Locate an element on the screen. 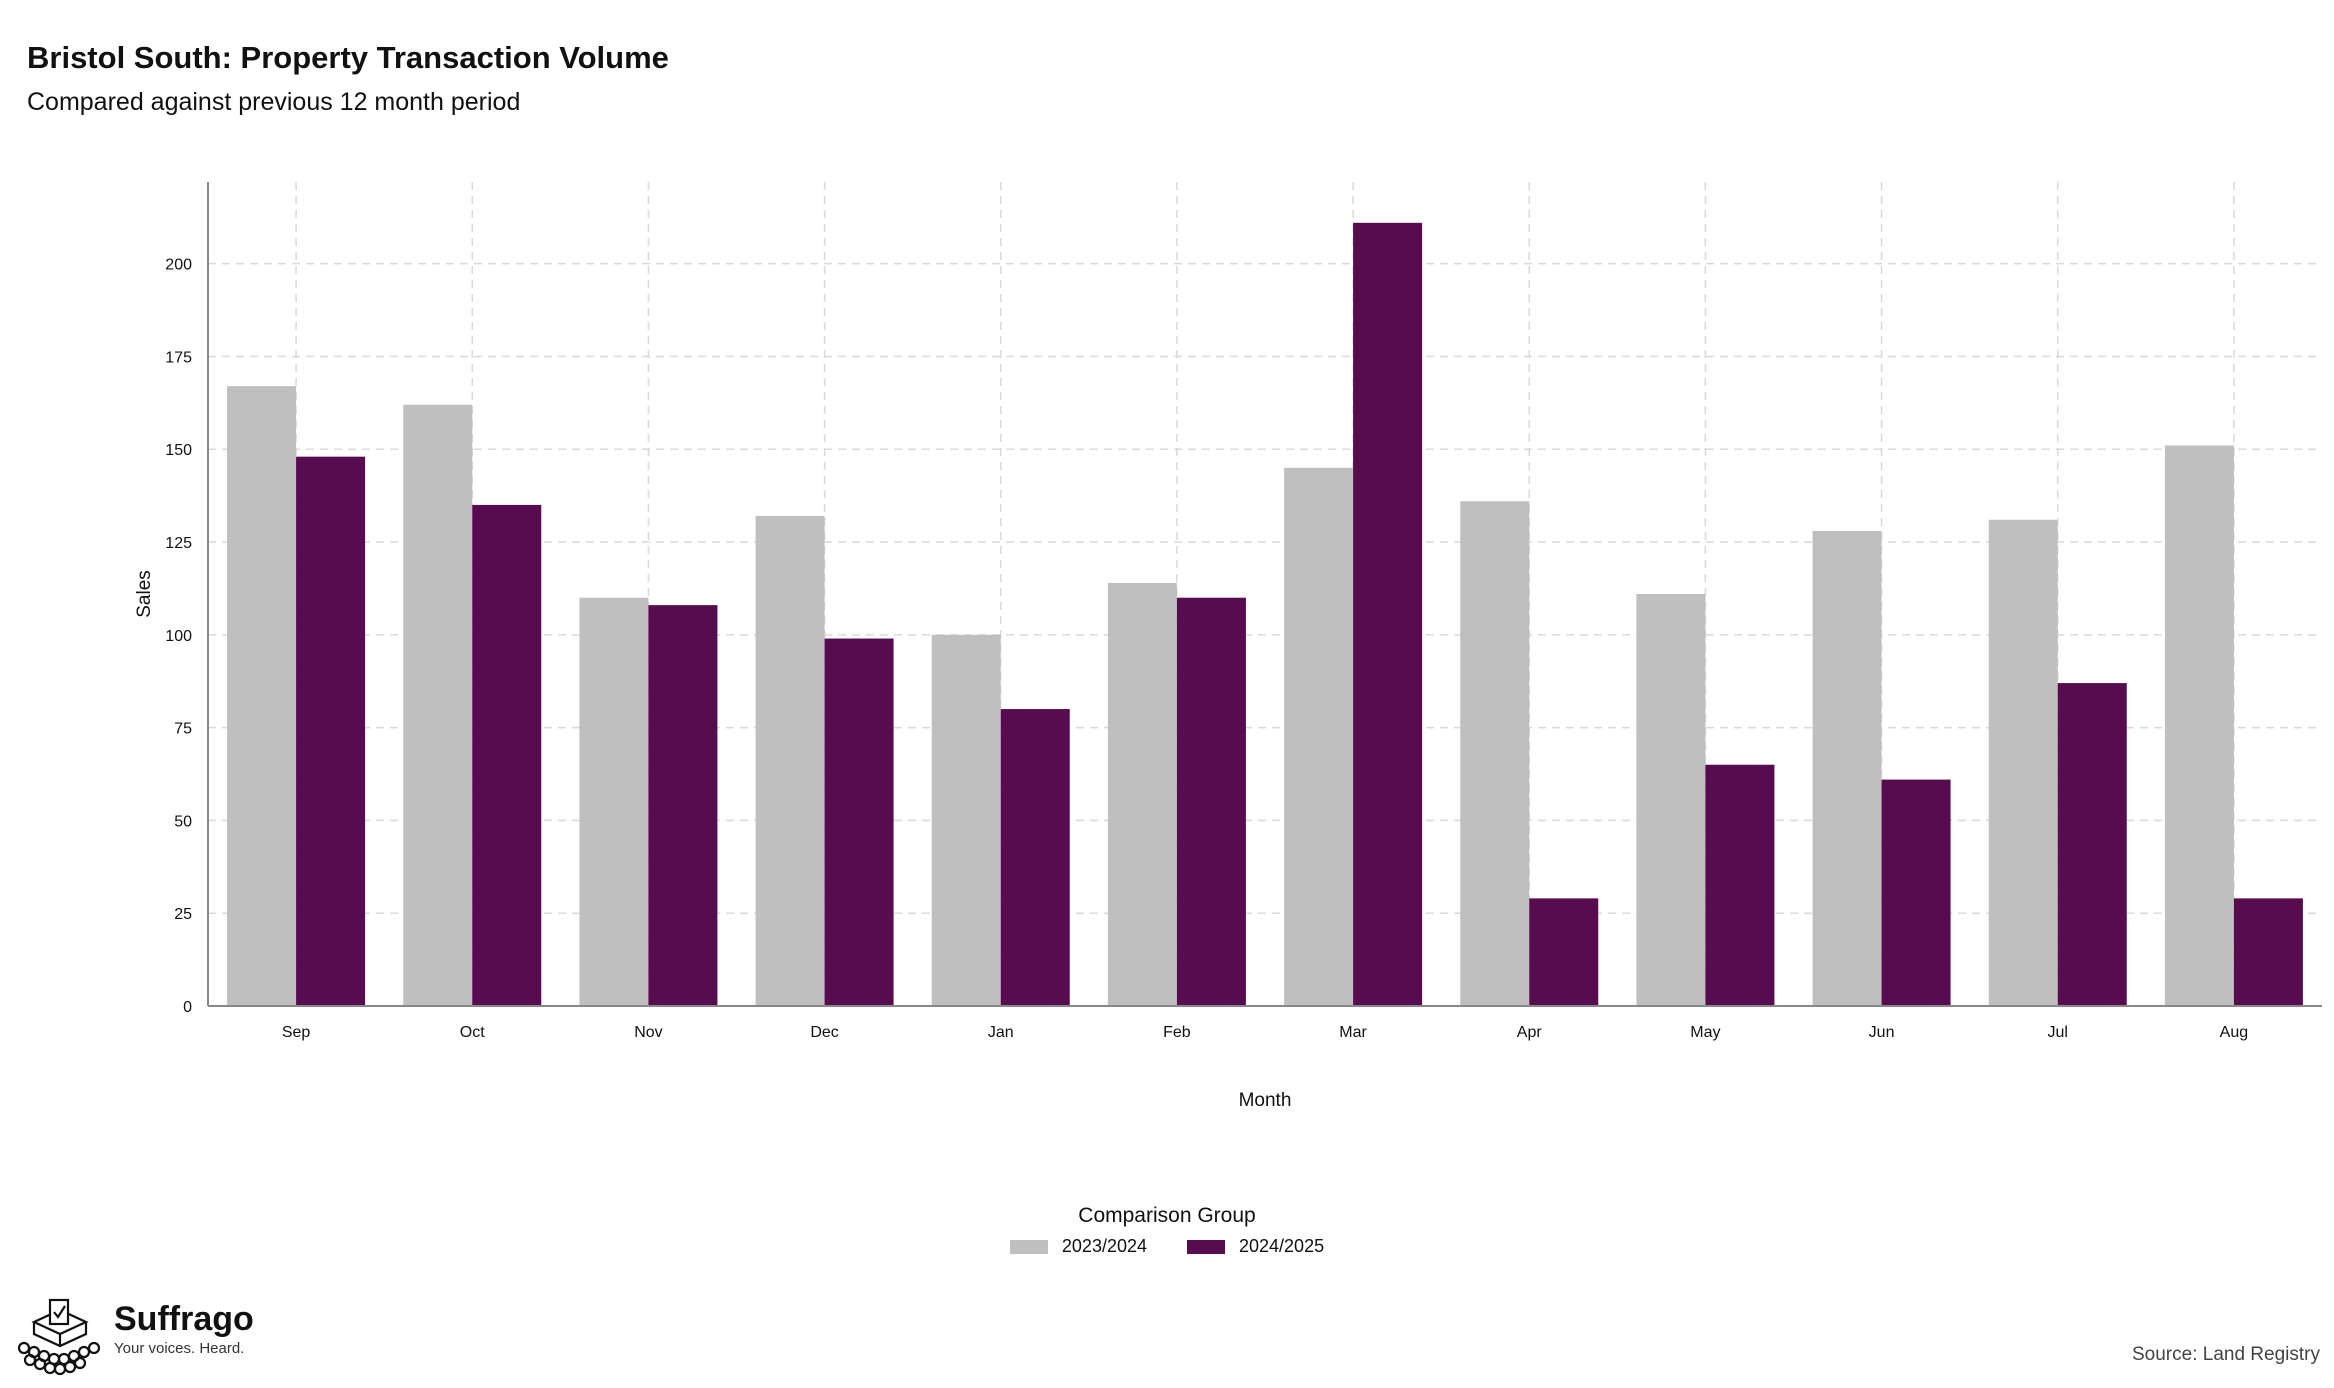  legend-label-2023-2024: 2023/2024 is located at coordinates (1104, 1246).